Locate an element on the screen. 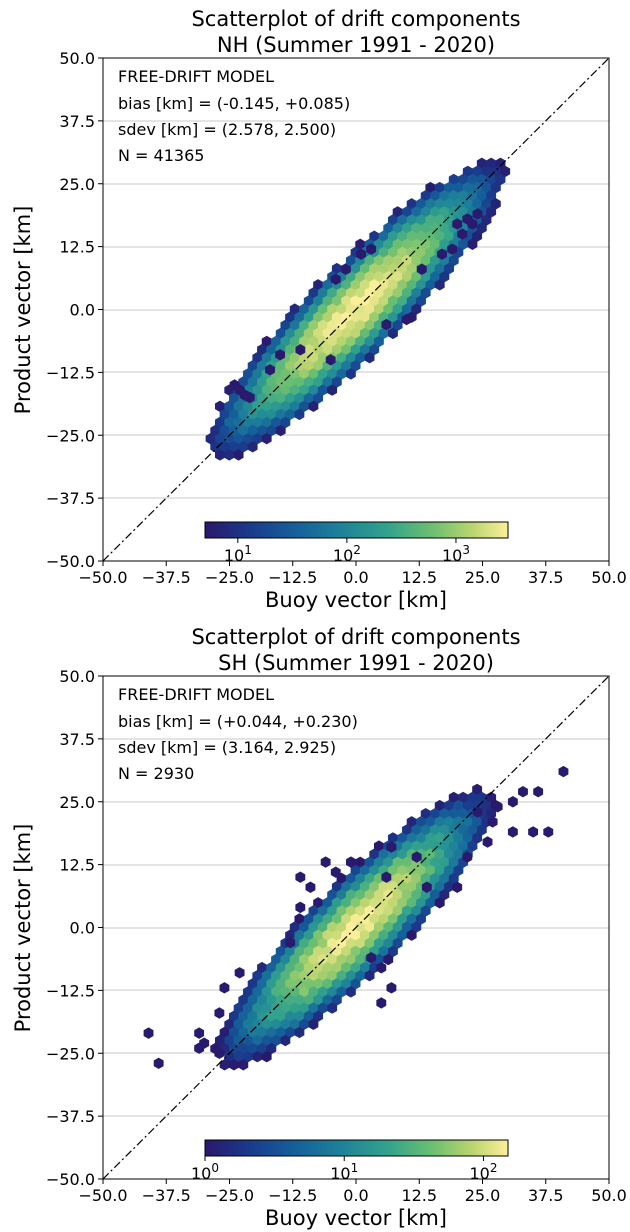 The height and width of the screenshot is (1232, 630). x-tick-labels: −50.0 −37.5 −25.0 −12.5 0.0 12.5 25.0 37.5 50.0 is located at coordinates (352, 1192).